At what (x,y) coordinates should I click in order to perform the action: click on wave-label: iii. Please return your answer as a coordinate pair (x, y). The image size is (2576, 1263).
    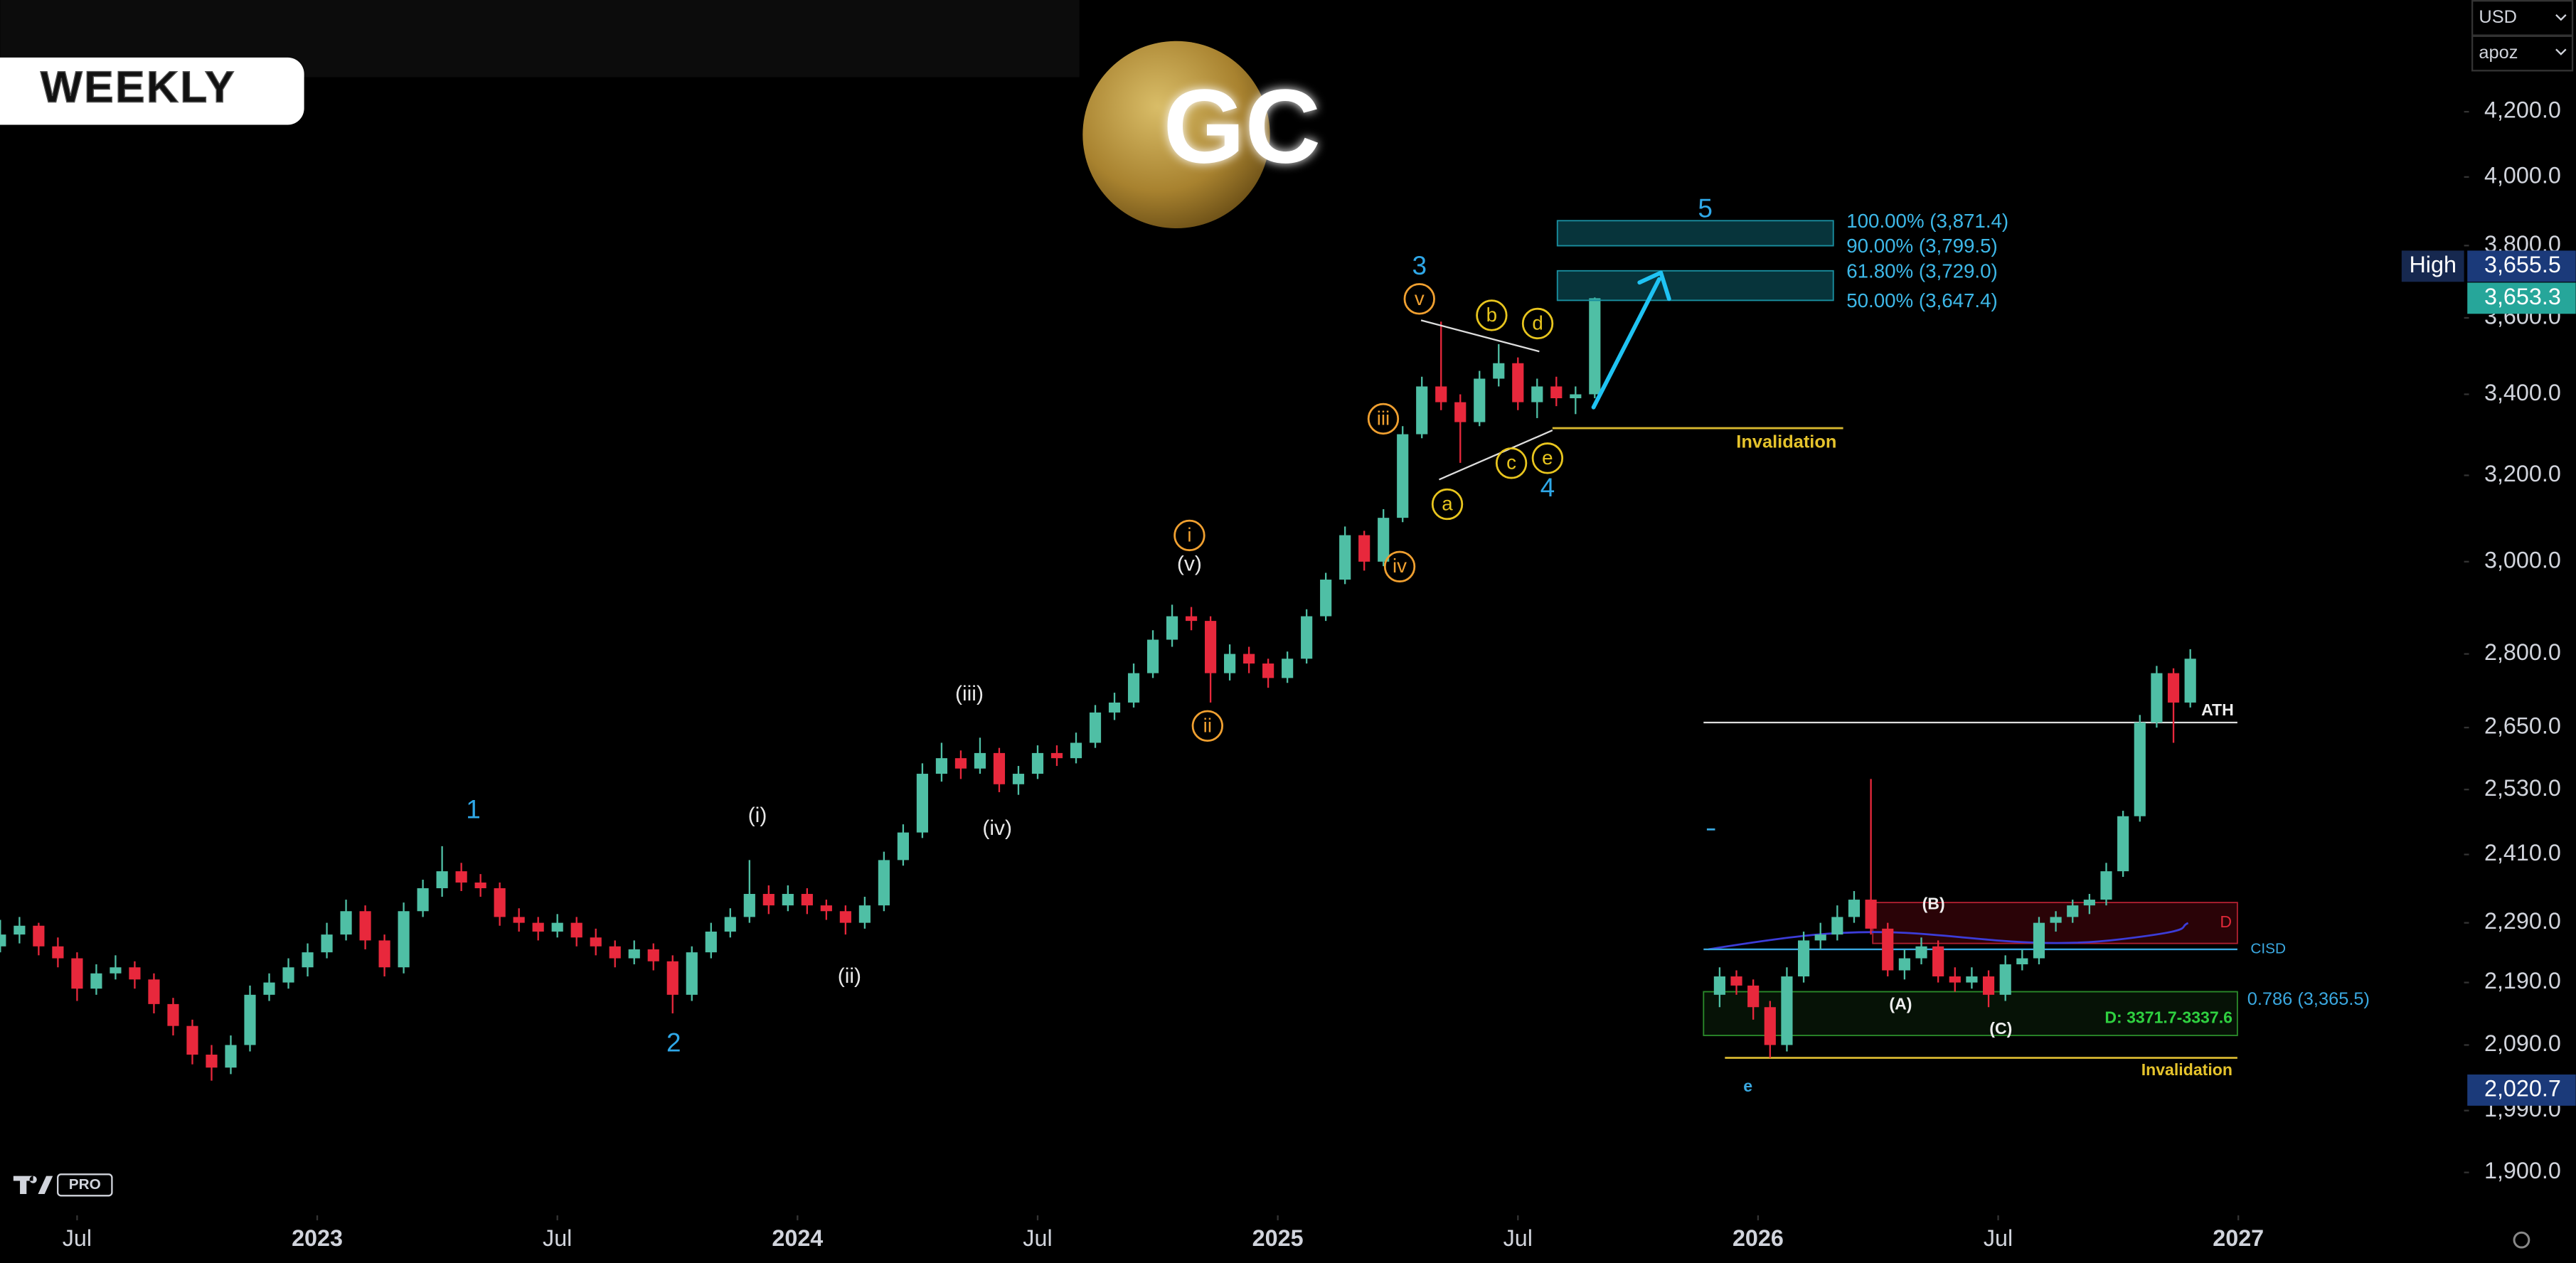
    Looking at the image, I should click on (1383, 418).